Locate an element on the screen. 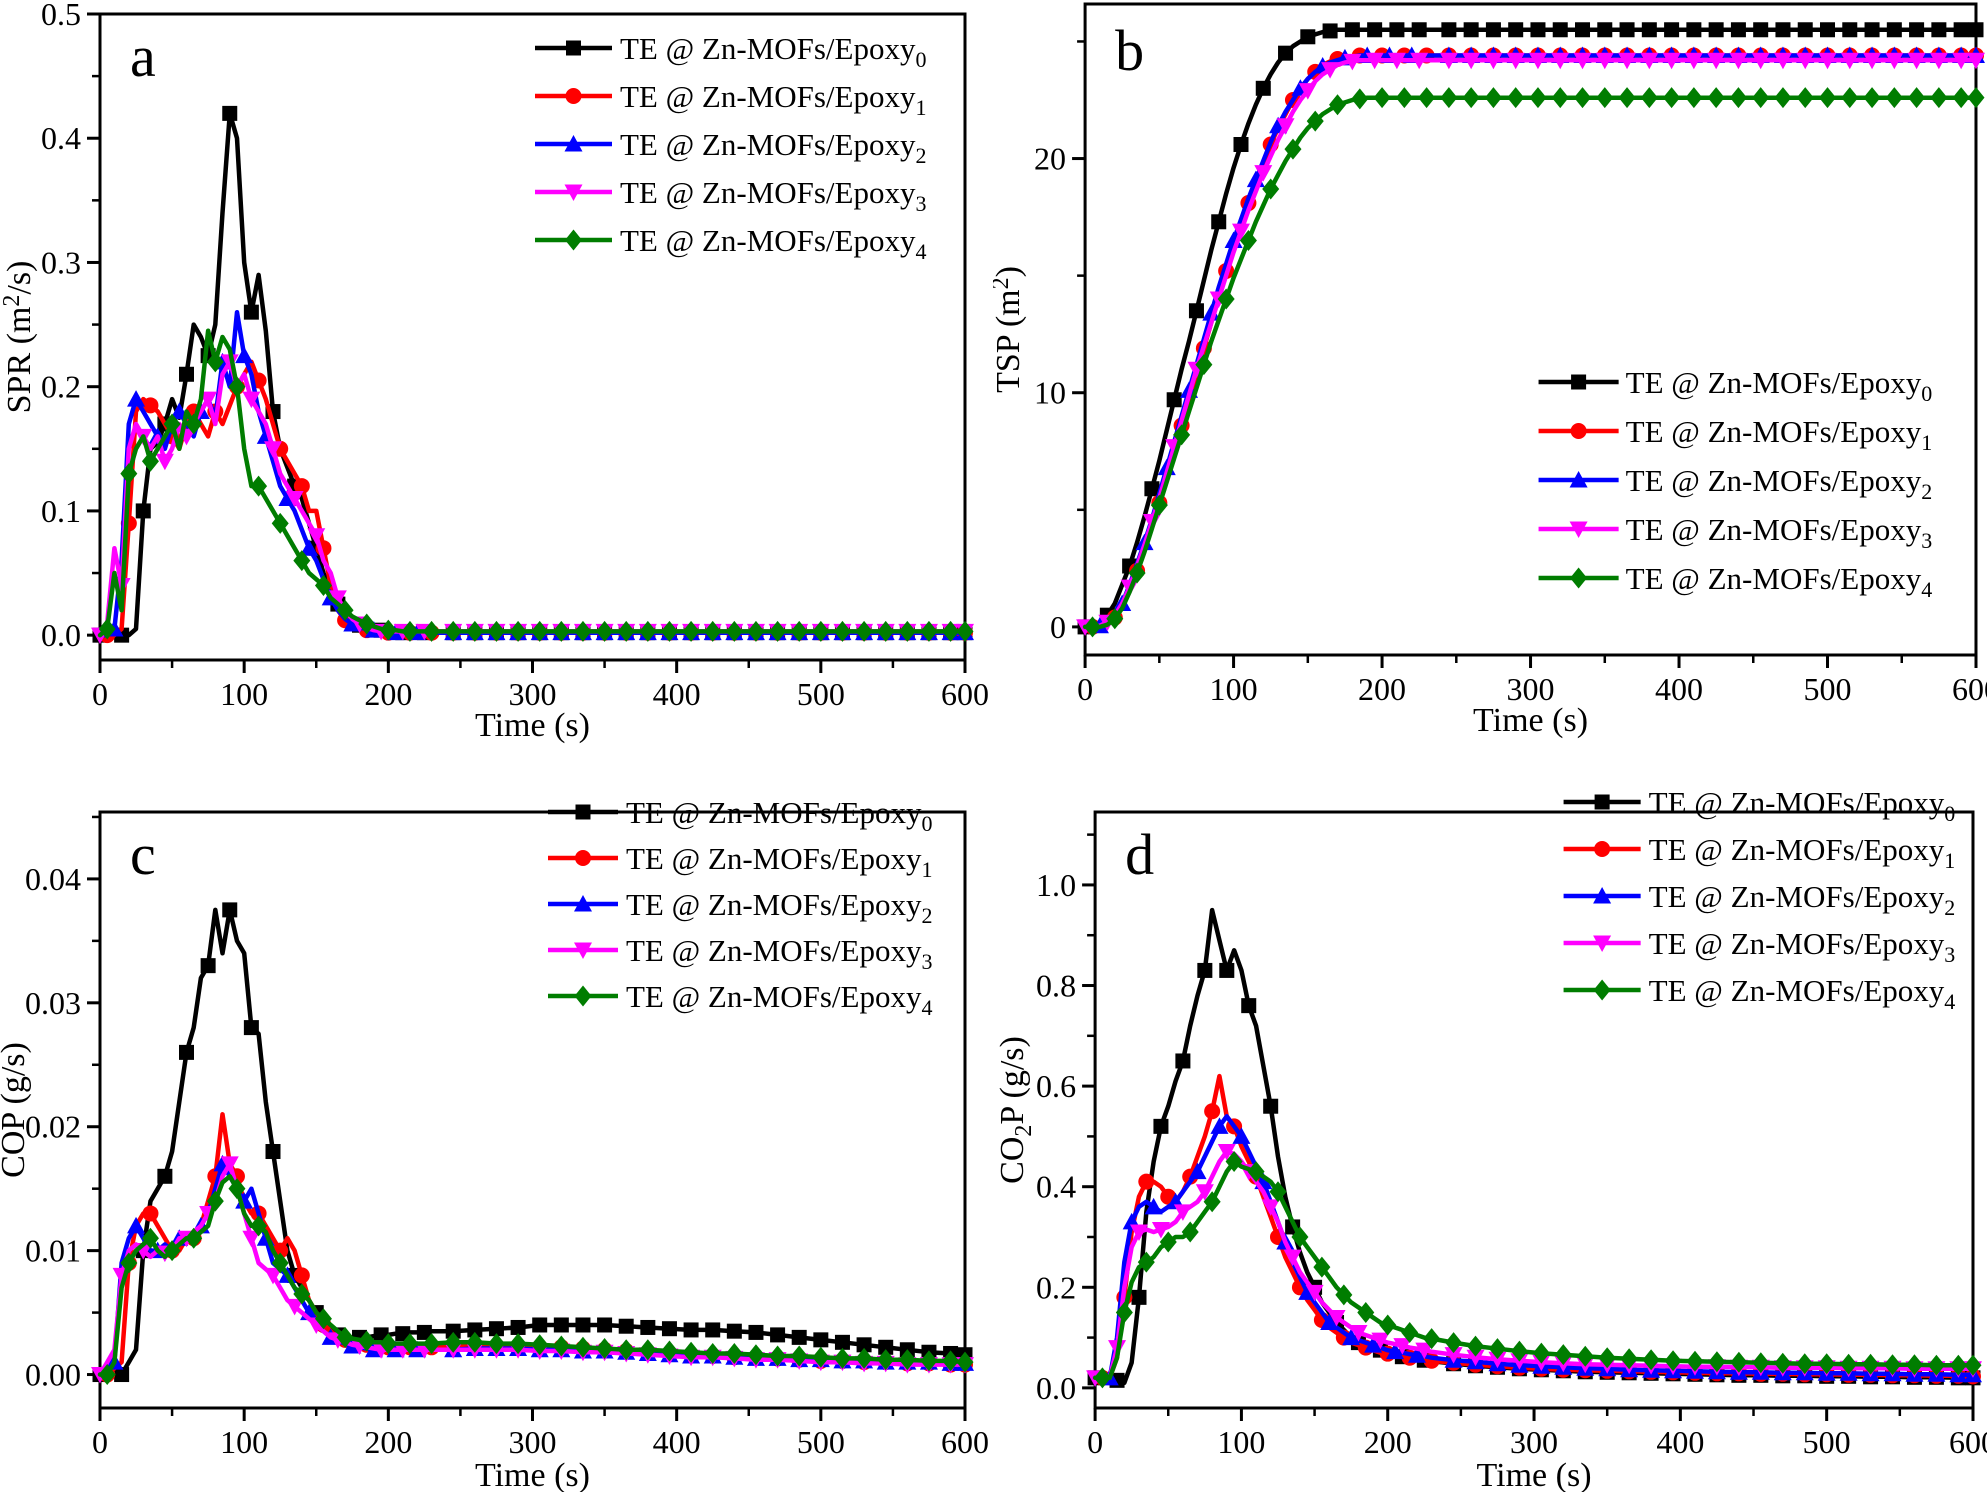 This screenshot has width=1987, height=1492. x-tick-label: 0 is located at coordinates (1095, 1442).